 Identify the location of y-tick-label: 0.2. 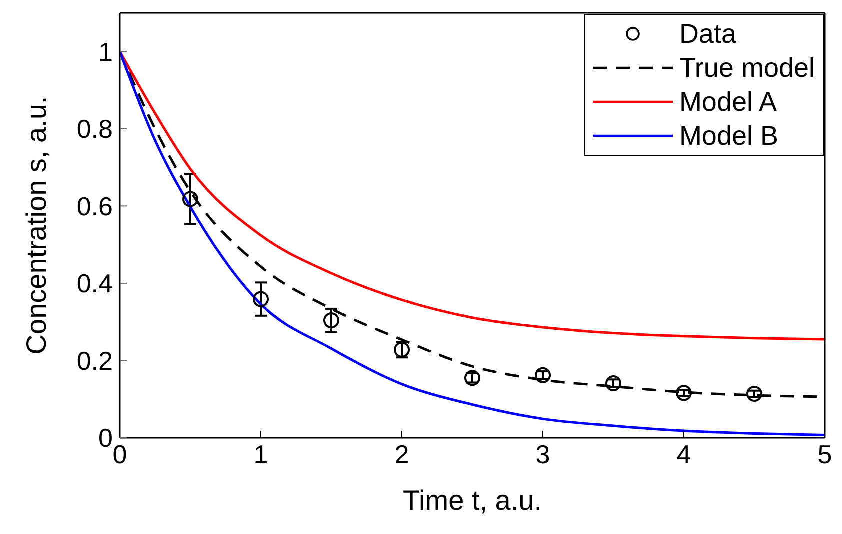
(94, 361).